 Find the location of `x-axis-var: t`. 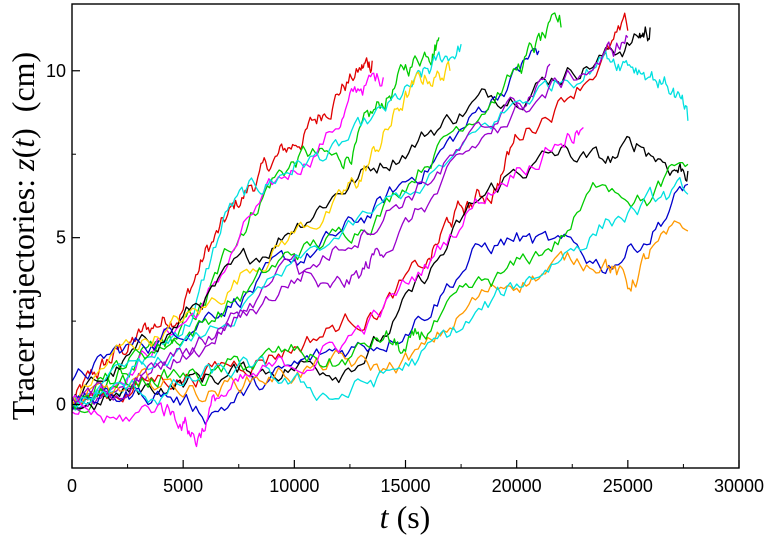

x-axis-var: t is located at coordinates (385, 517).